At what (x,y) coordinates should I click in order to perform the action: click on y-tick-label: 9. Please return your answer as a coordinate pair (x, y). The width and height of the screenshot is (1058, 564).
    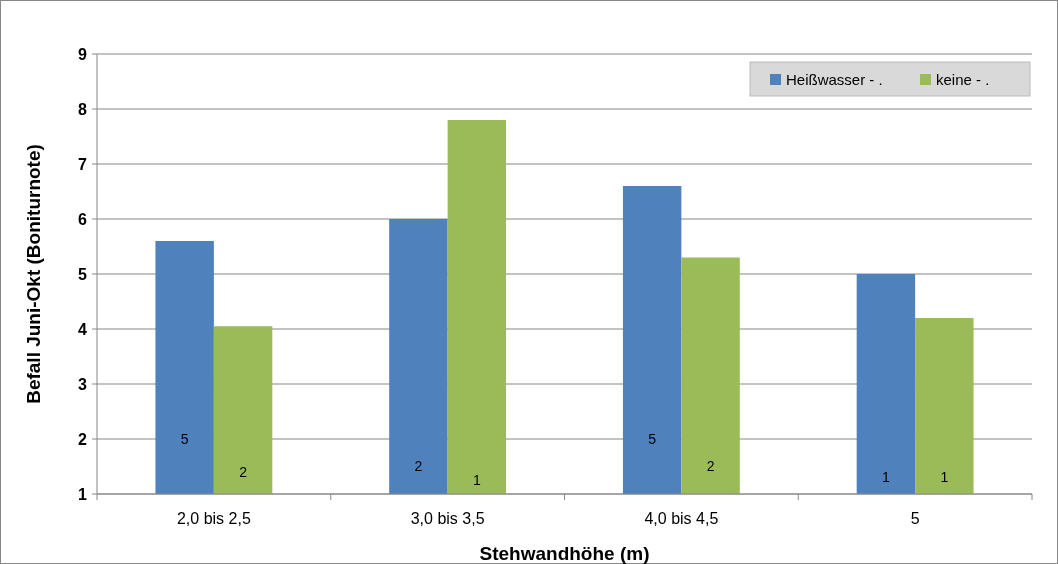
    Looking at the image, I should click on (83, 54).